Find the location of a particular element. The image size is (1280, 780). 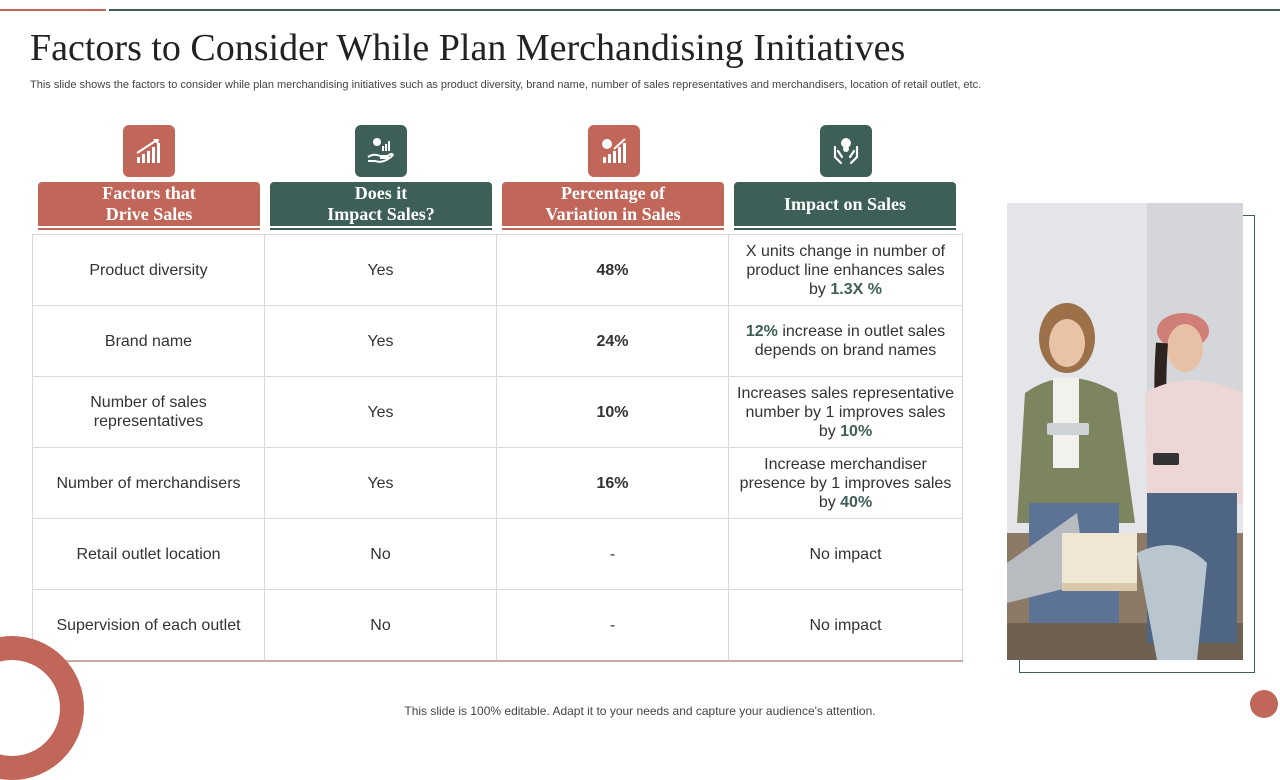

factor-cell: Product diversity is located at coordinates (148, 270).